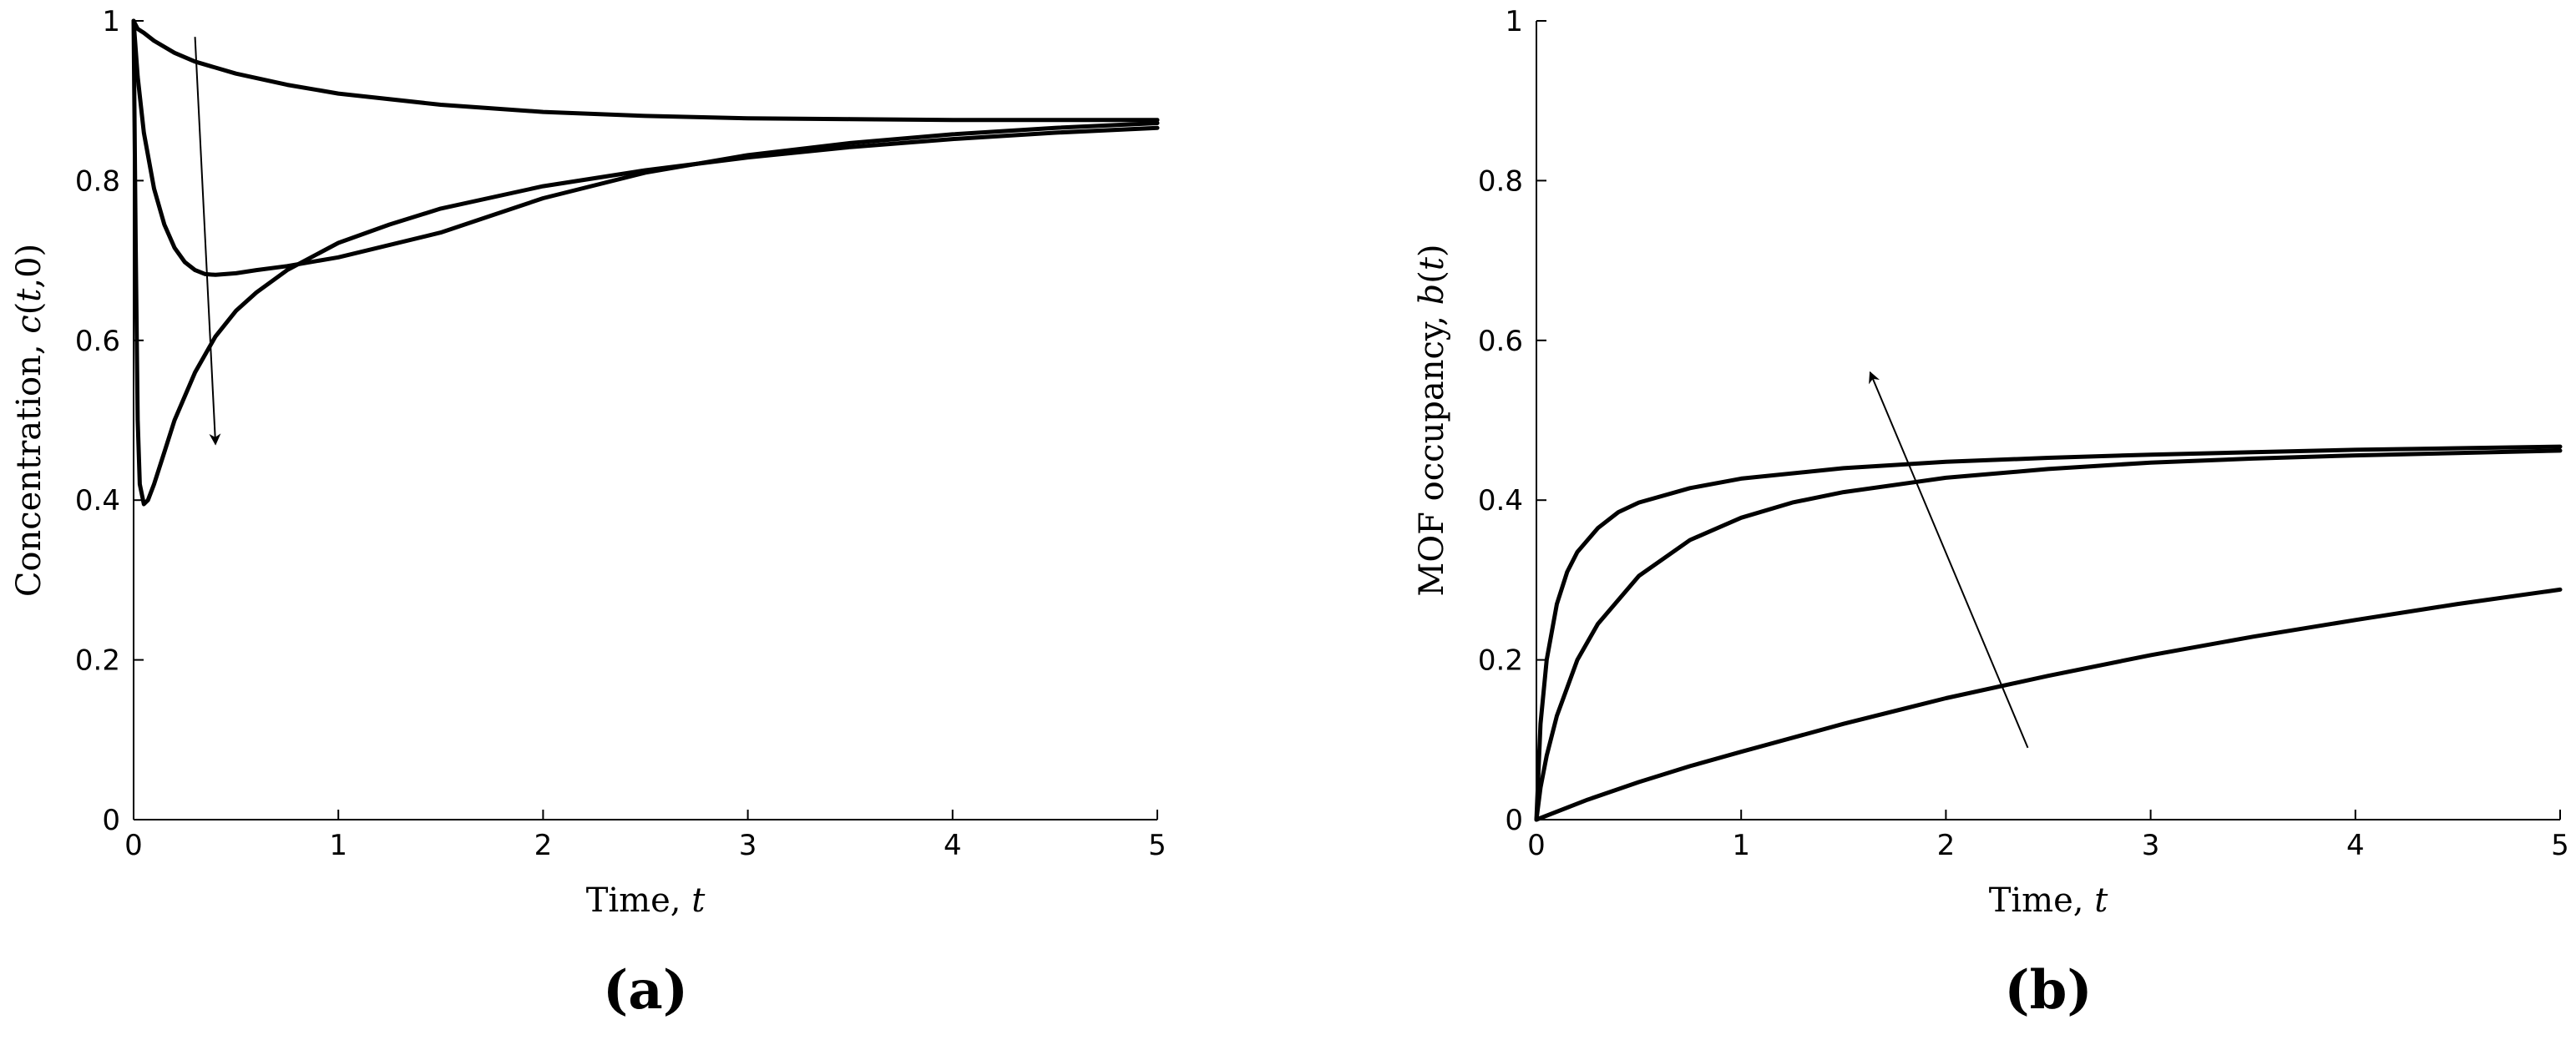  What do you see at coordinates (645, 990) in the screenshot?
I see `panel-label-a: (a)` at bounding box center [645, 990].